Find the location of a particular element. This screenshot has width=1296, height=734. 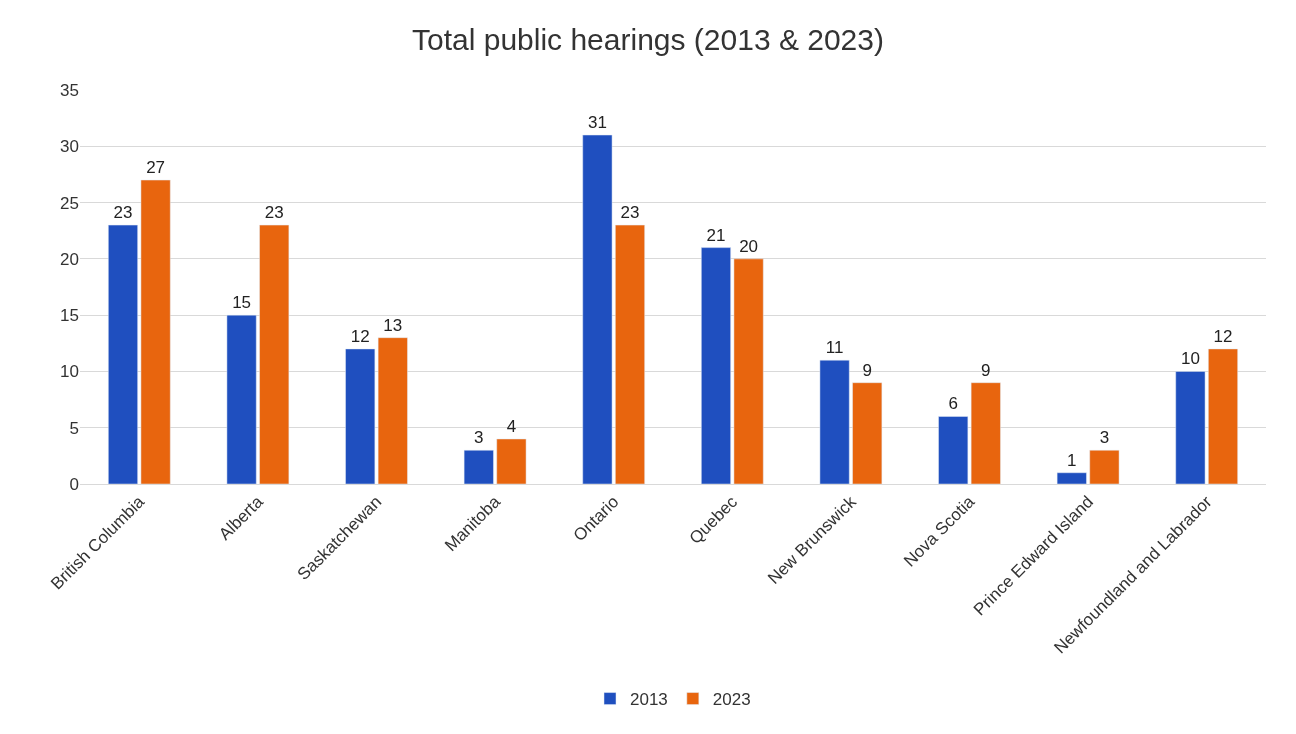

y-tick-label: 20 is located at coordinates (69, 259).